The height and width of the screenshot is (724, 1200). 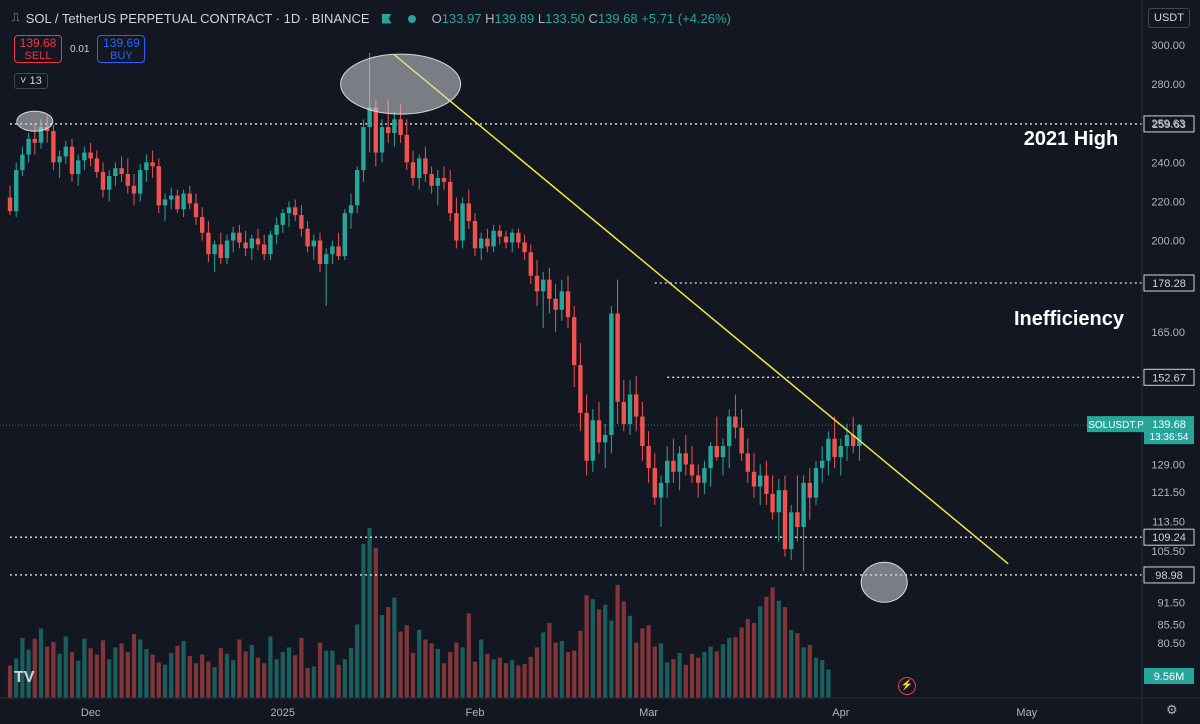 I want to click on chart-annotations: 2021 High Inefficiency, so click(x=1069, y=229).